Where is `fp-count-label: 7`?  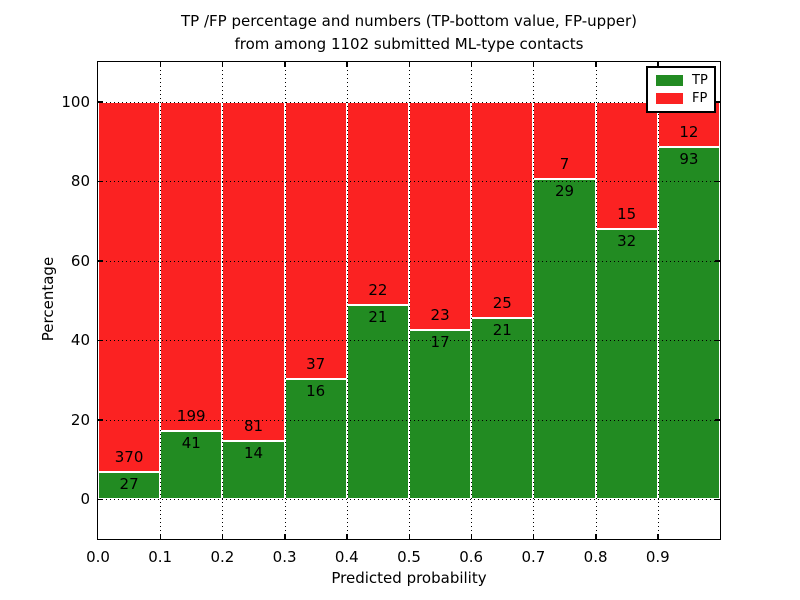 fp-count-label: 7 is located at coordinates (564, 164).